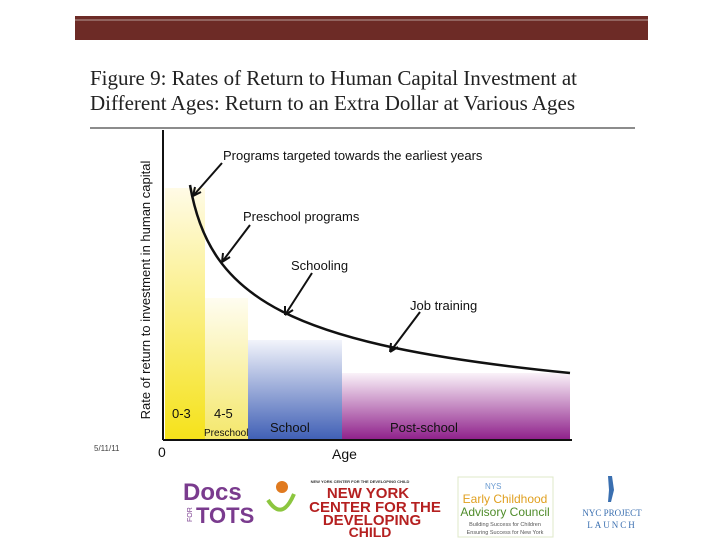 The height and width of the screenshot is (540, 720). What do you see at coordinates (443, 305) in the screenshot?
I see `annotation: Job training` at bounding box center [443, 305].